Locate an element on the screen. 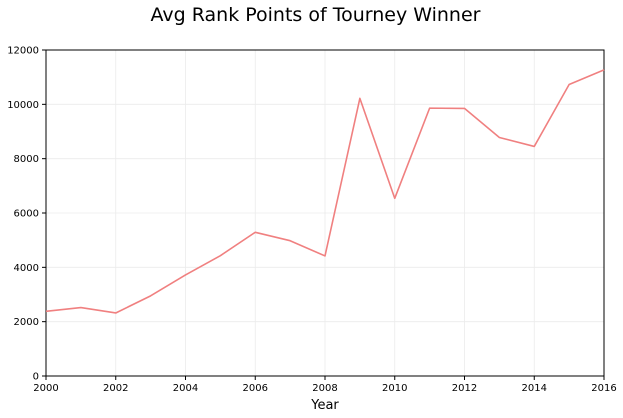 The image size is (623, 418). x-tick-label: 2004 is located at coordinates (185, 388).